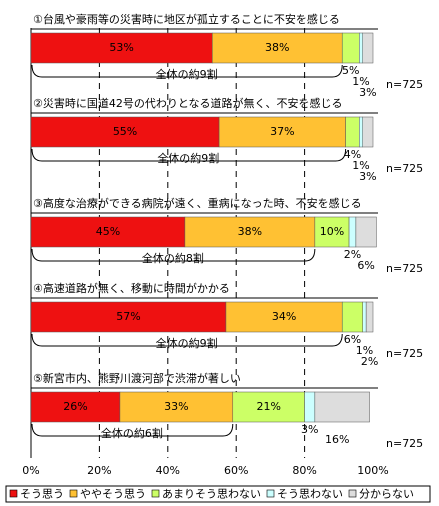  I want to click on x-tick-label: 60%, so click(236, 470).